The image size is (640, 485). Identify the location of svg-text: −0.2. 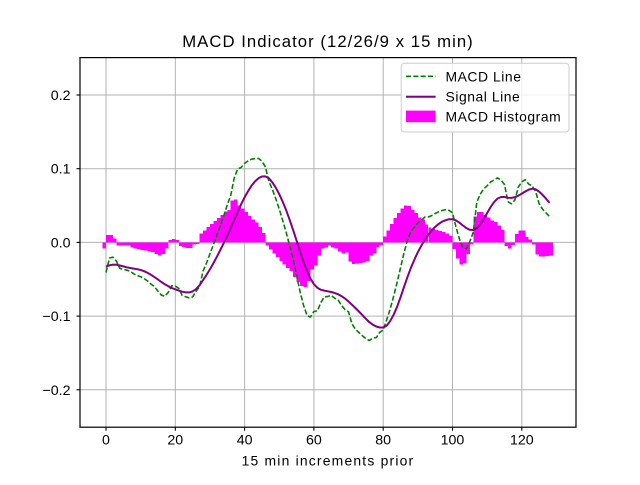
(56, 391).